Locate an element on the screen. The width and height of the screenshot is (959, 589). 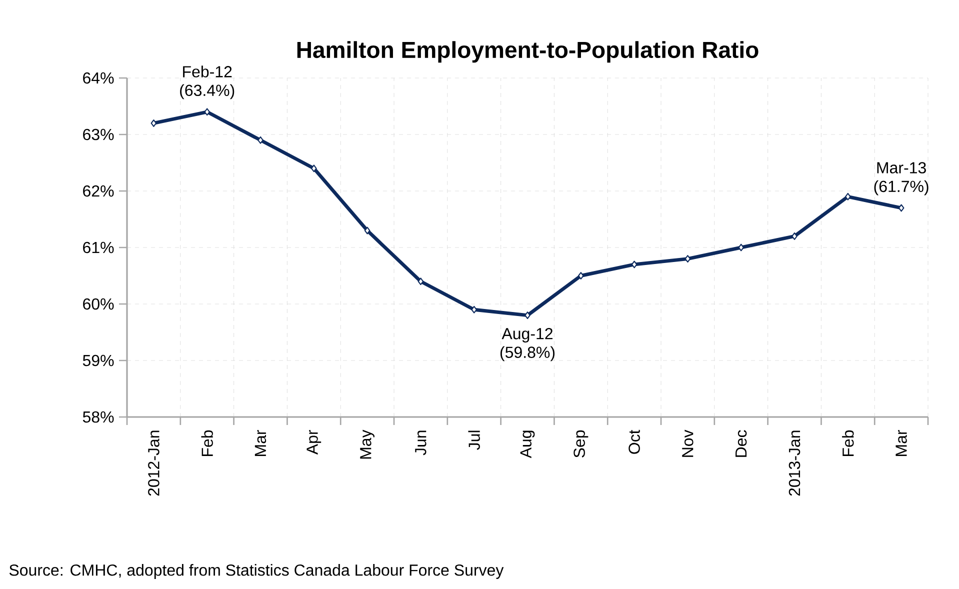
x-tick-label: Dec is located at coordinates (741, 443).